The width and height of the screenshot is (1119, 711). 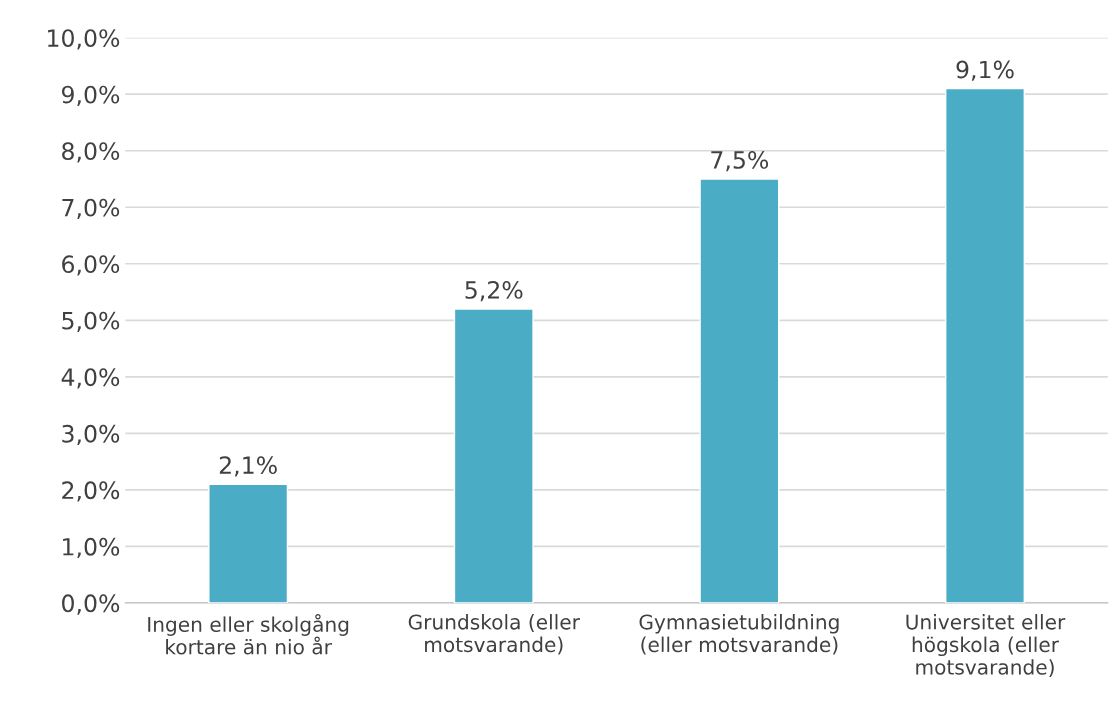 What do you see at coordinates (494, 634) in the screenshot?
I see `x-tick-label: Grundskola (eller motsvarande)` at bounding box center [494, 634].